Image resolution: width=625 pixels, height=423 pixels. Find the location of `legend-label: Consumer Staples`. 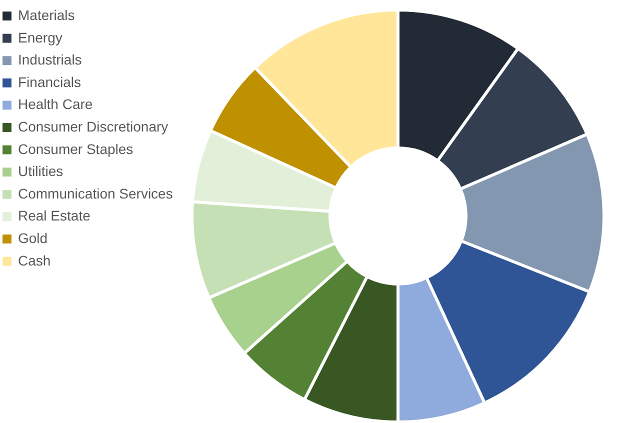

legend-label: Consumer Staples is located at coordinates (76, 148).